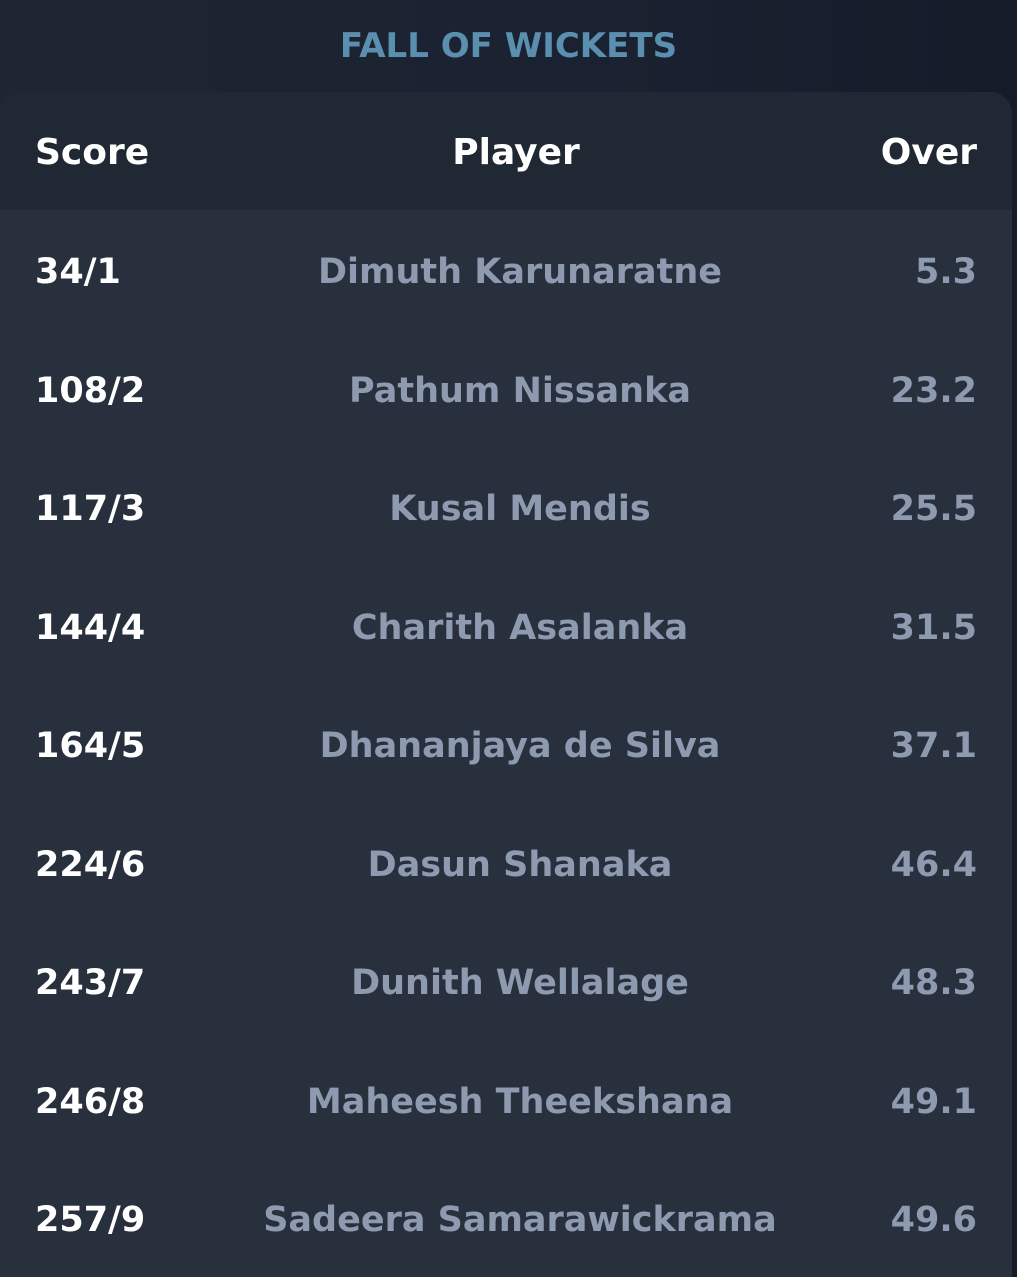 Image resolution: width=1017 pixels, height=1277 pixels. I want to click on table-row: 108/2 Pathum Nissanka 23.2, so click(506, 388).